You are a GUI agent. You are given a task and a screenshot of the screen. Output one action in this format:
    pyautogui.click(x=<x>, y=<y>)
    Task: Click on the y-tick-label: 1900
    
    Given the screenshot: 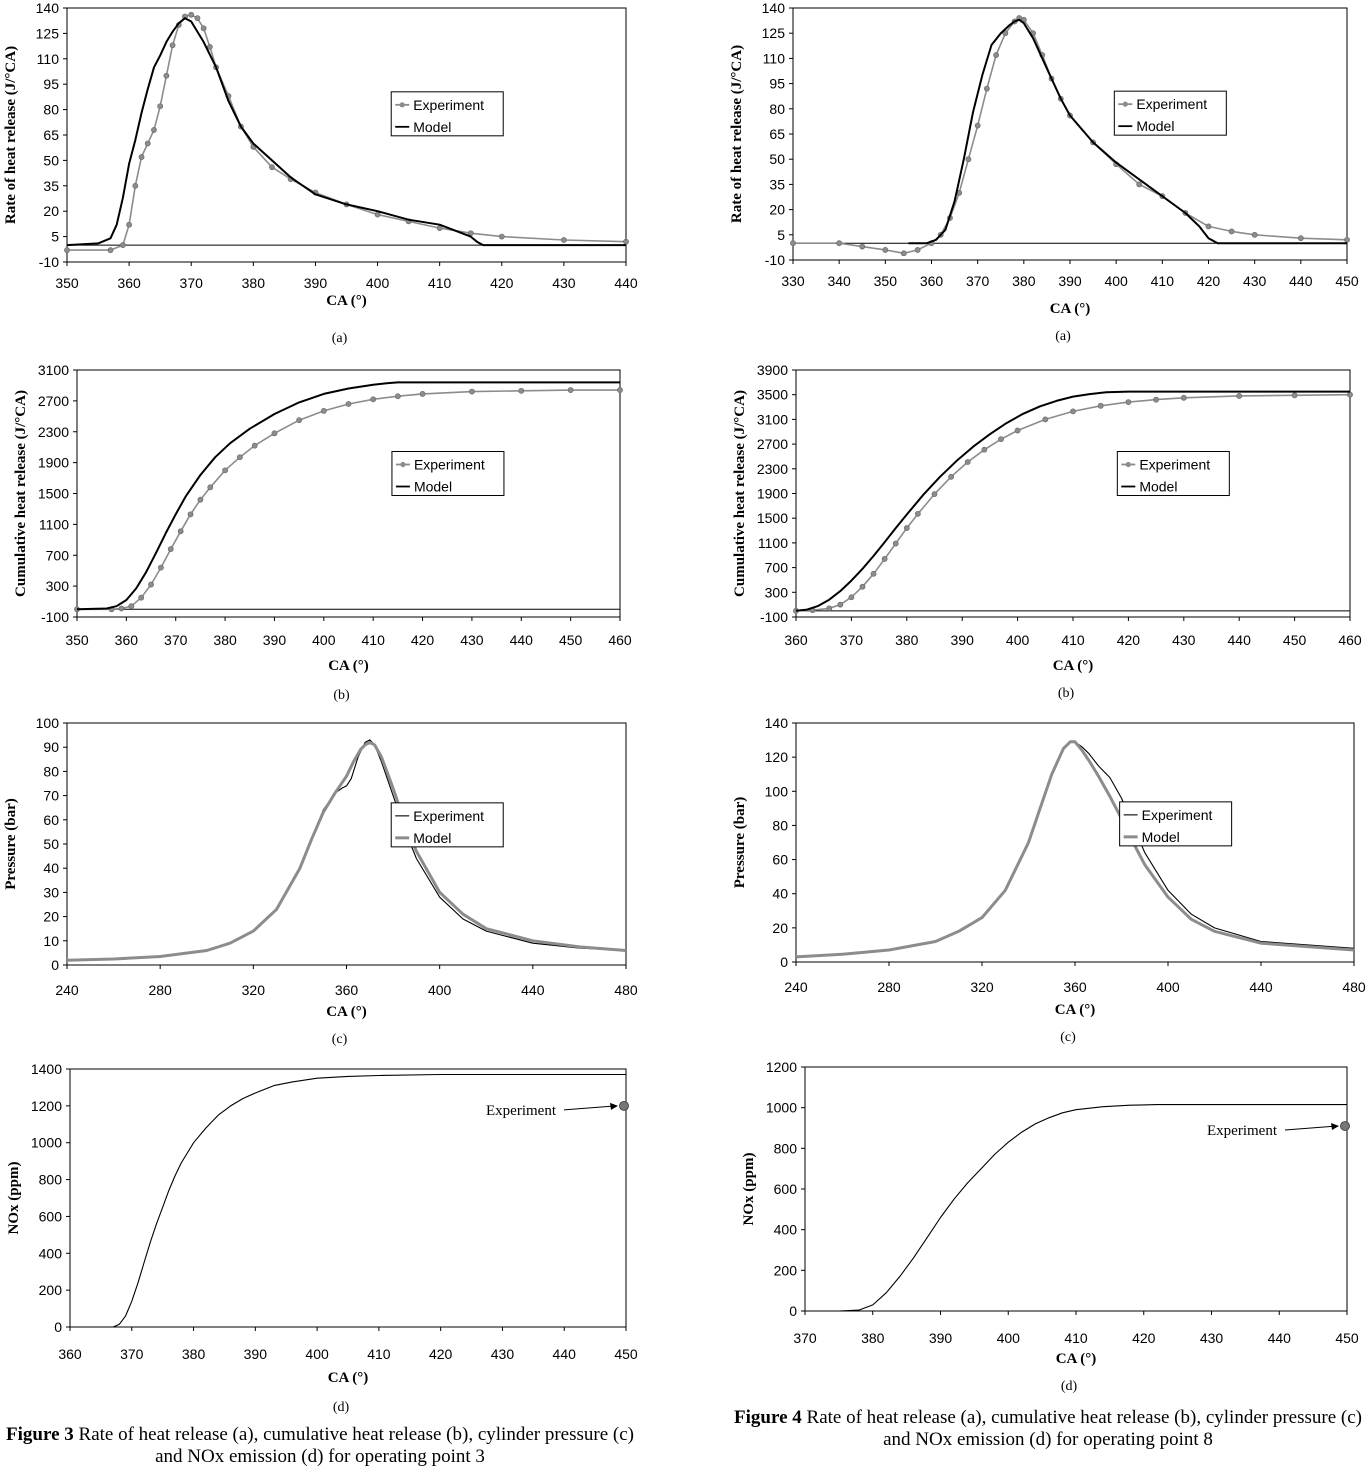 What is the action you would take?
    pyautogui.click(x=772, y=494)
    